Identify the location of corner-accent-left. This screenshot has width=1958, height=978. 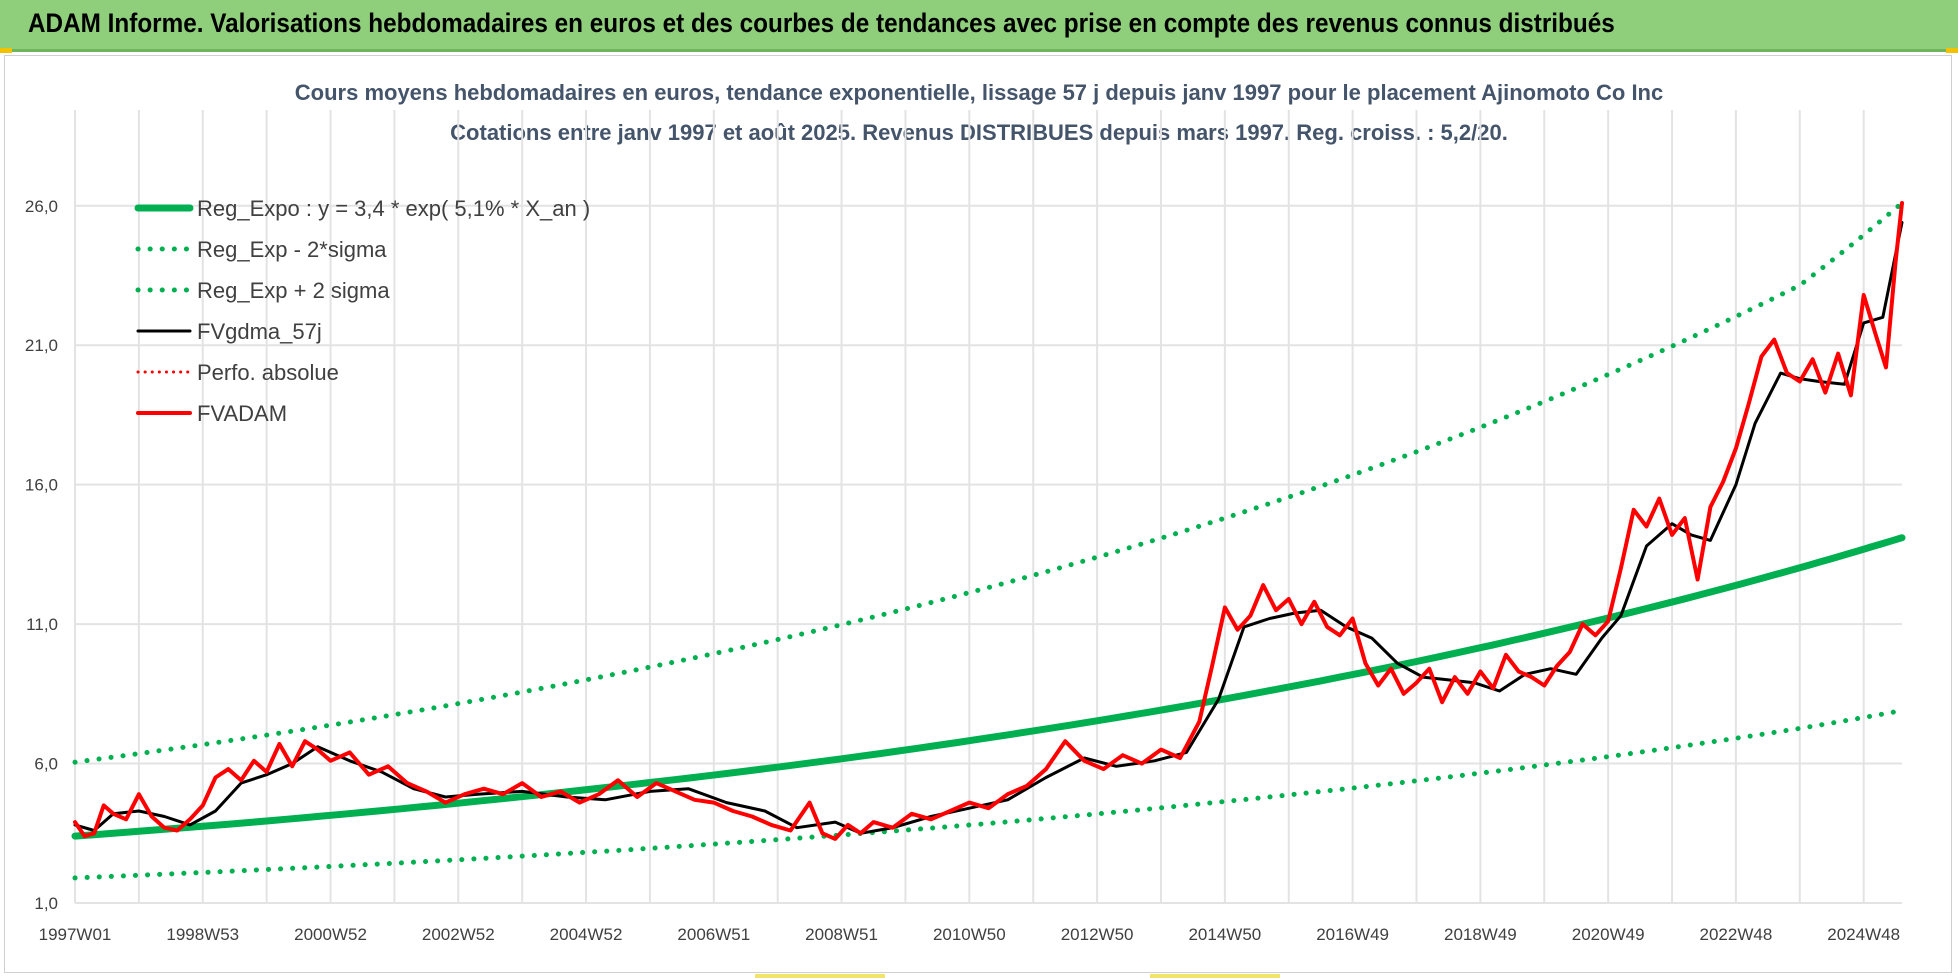
(6, 50).